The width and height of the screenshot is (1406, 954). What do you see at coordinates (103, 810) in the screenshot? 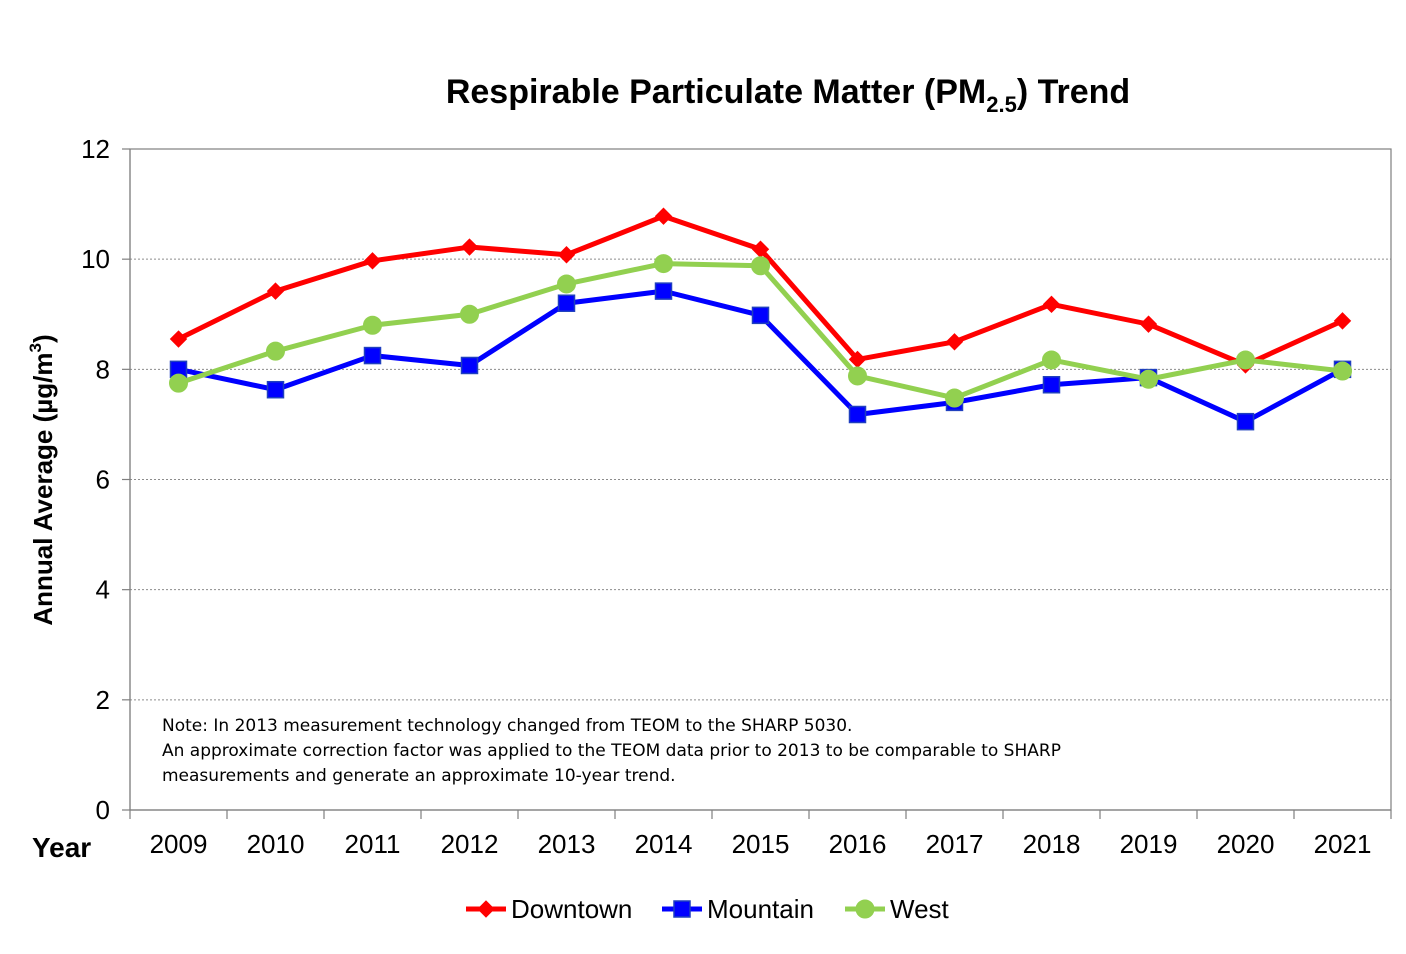
I see `y-tick-label-0: 0` at bounding box center [103, 810].